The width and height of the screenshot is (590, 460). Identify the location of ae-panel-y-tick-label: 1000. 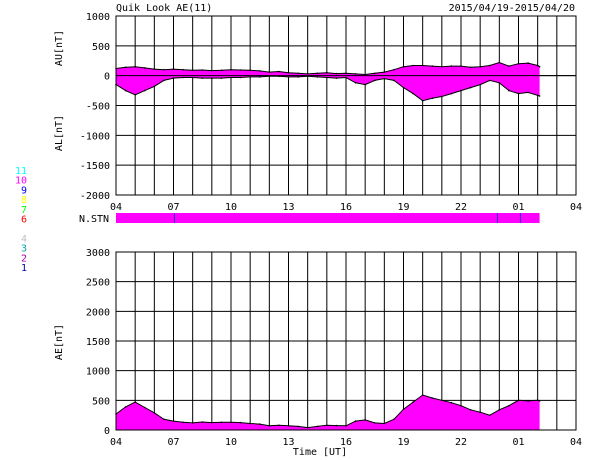
(98, 372).